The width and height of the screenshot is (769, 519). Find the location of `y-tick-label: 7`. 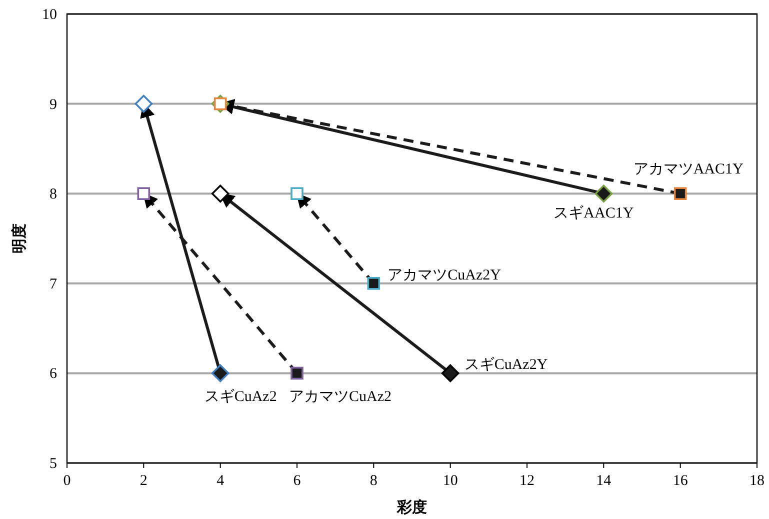

y-tick-label: 7 is located at coordinates (54, 284).